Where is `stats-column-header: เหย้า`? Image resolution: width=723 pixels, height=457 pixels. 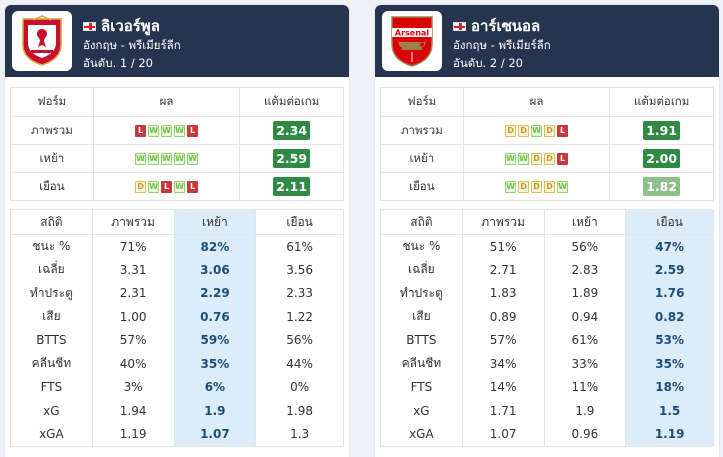
stats-column-header: เหย้า is located at coordinates (585, 222).